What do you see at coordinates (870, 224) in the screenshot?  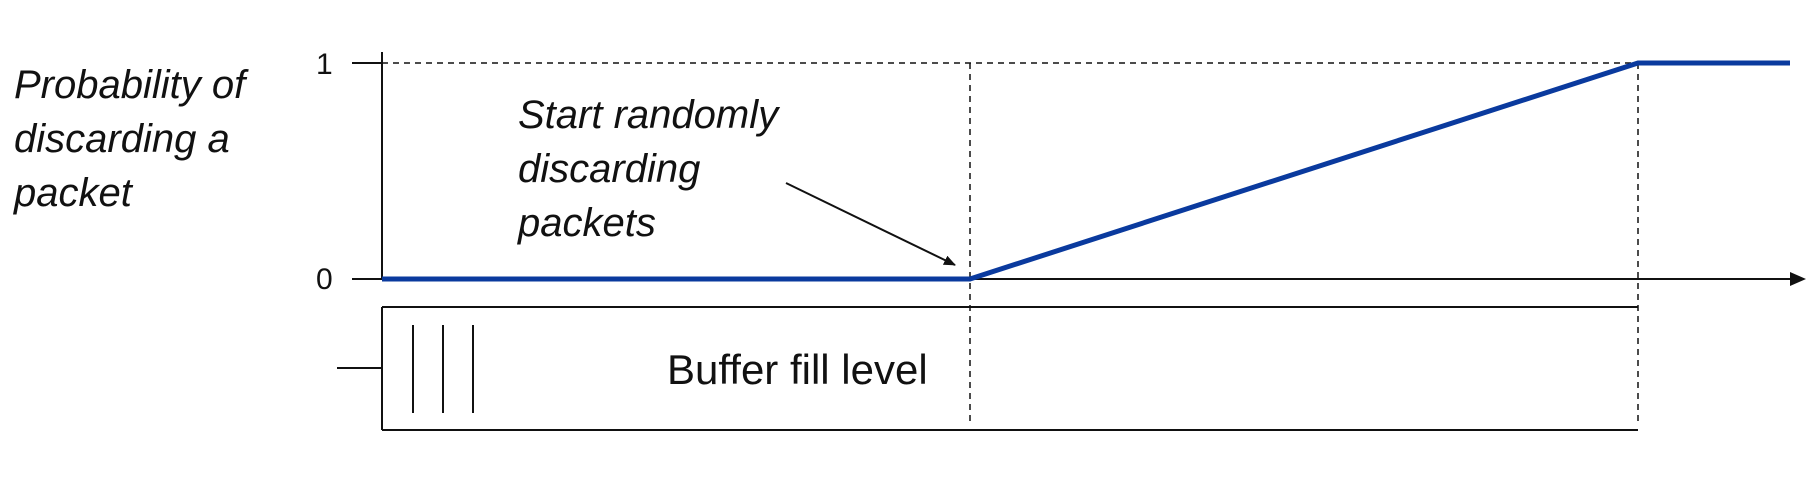 I see `arrow-icon` at bounding box center [870, 224].